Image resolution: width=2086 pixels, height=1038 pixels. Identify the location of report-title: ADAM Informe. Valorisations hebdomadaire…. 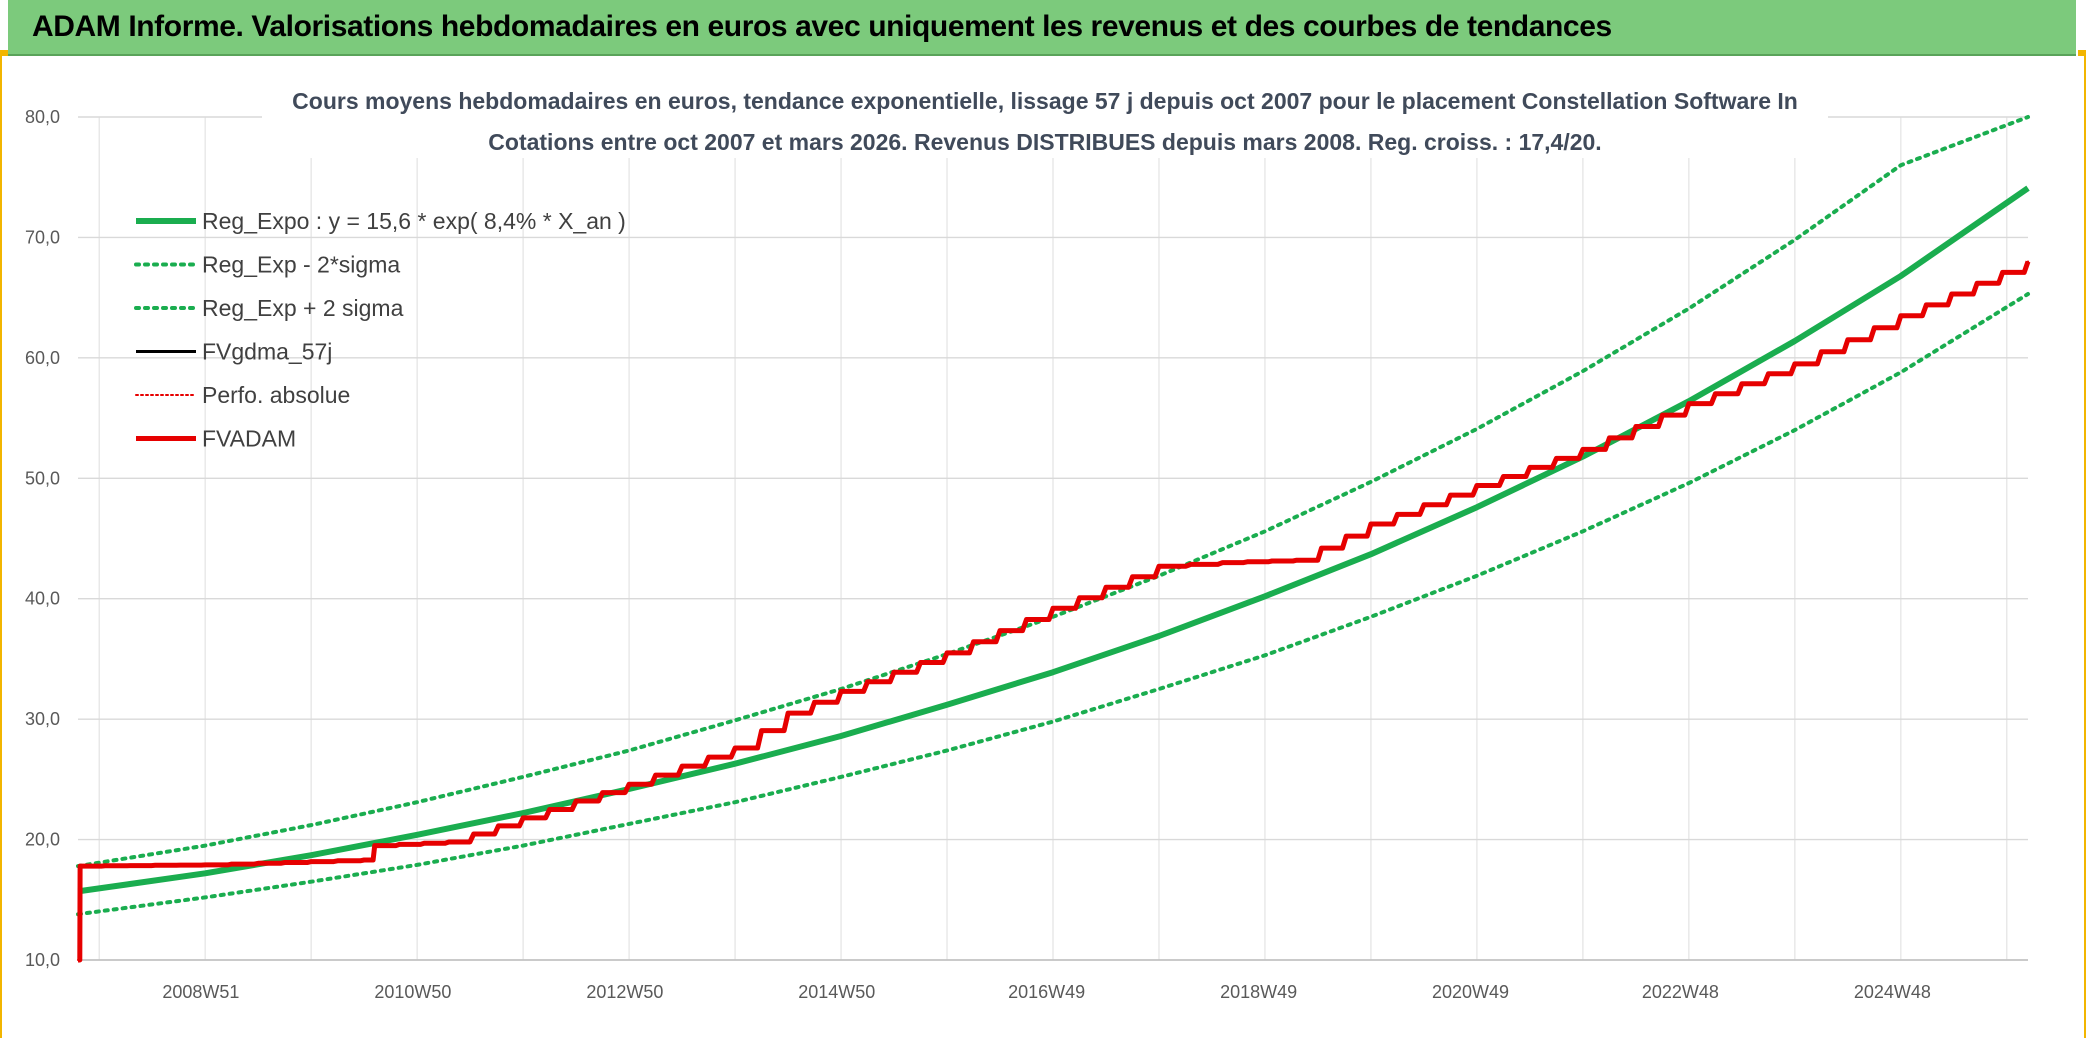
(822, 26).